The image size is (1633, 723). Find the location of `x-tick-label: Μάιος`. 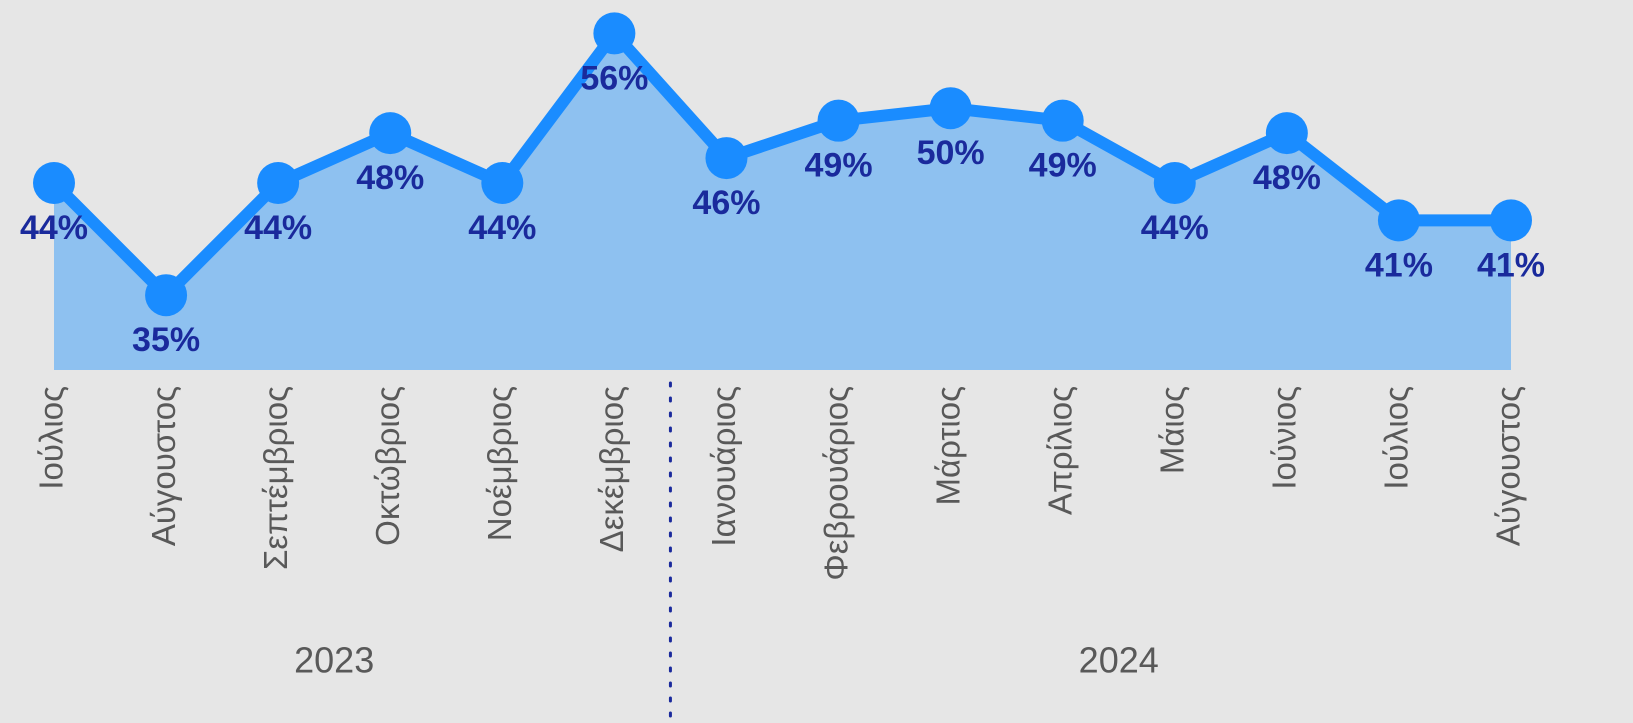

x-tick-label: Μάιος is located at coordinates (1171, 430).